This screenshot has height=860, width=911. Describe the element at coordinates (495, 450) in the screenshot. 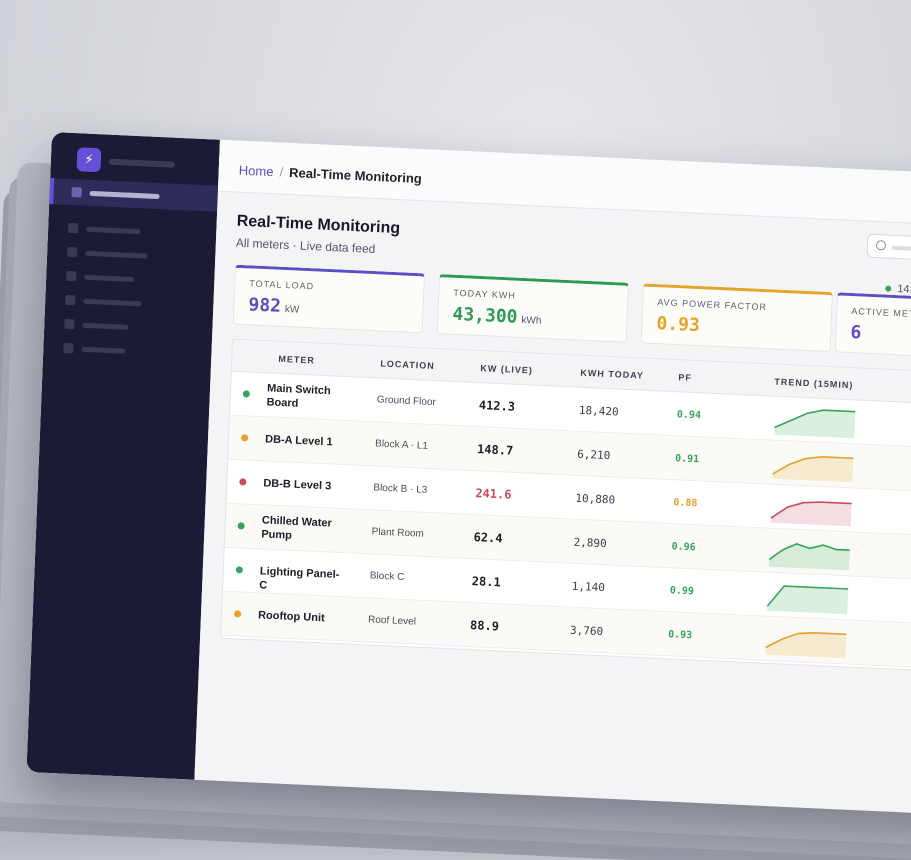

I see `meter-kw: 148.7` at that location.